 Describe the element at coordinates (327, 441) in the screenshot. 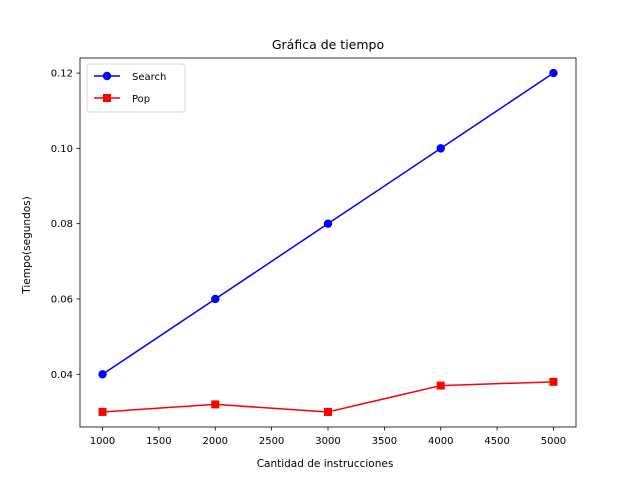

I see `x-tick-label: 3000` at that location.